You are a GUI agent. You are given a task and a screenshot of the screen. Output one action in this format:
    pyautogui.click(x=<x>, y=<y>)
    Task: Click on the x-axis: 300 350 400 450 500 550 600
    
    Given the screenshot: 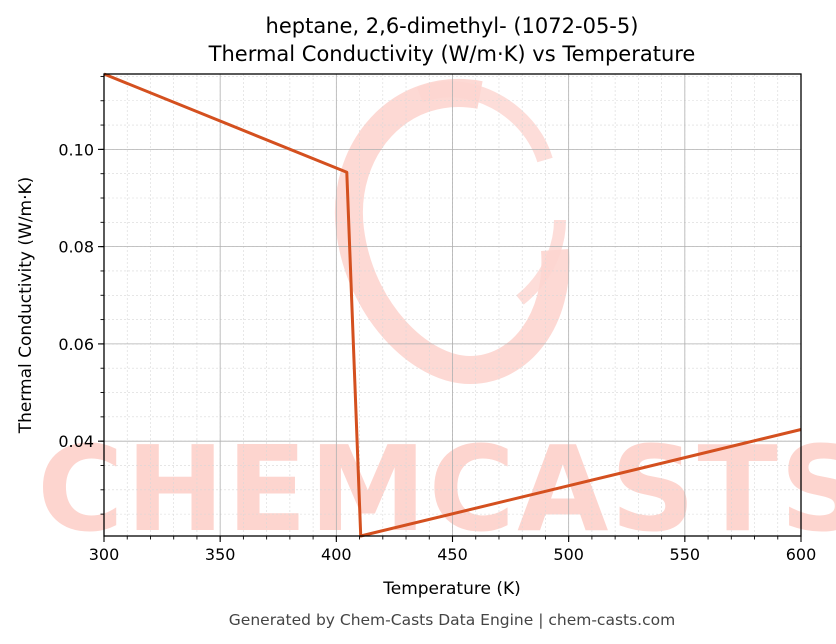 What is the action you would take?
    pyautogui.click(x=453, y=550)
    